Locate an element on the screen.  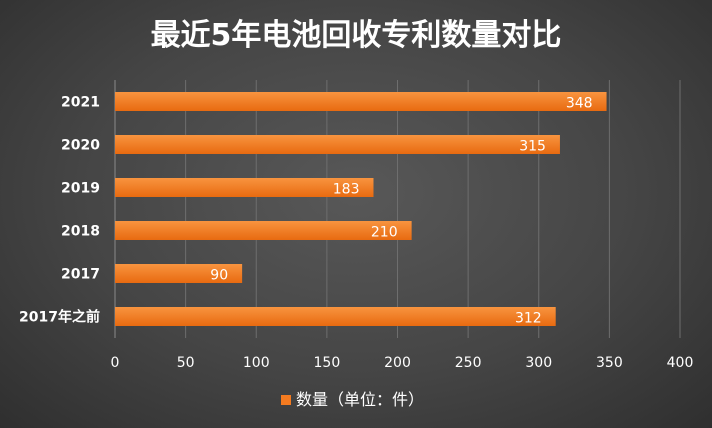
legend-swatch is located at coordinates (286, 400).